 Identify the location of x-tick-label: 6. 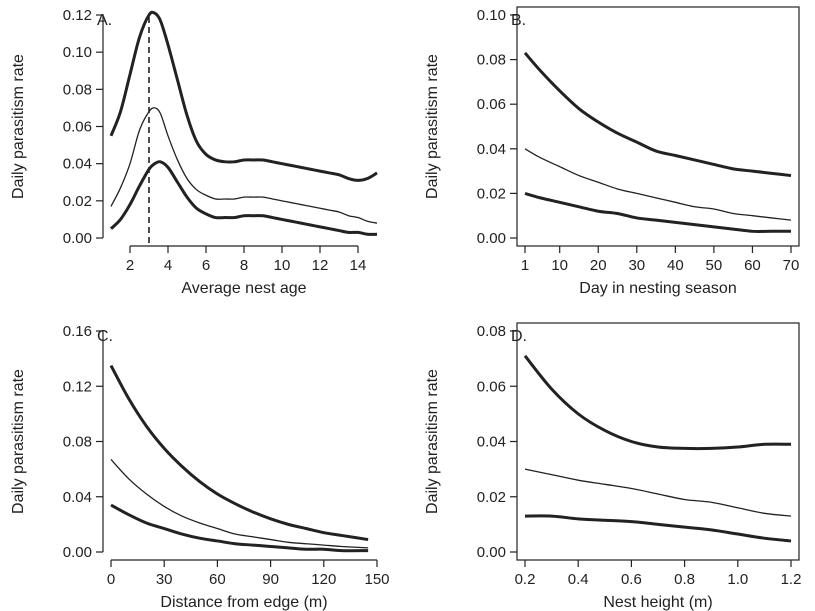
(206, 265).